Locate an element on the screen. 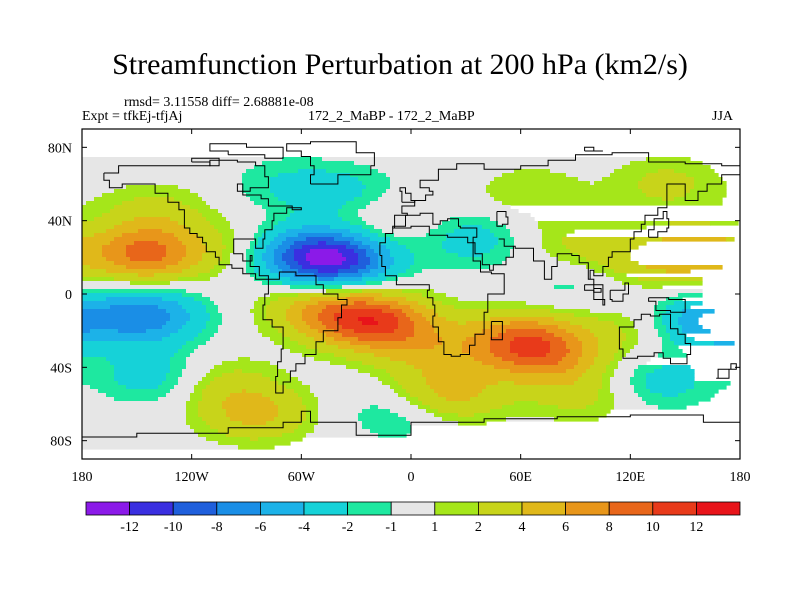 The image size is (800, 600). x-tick-label: 120E is located at coordinates (631, 477).